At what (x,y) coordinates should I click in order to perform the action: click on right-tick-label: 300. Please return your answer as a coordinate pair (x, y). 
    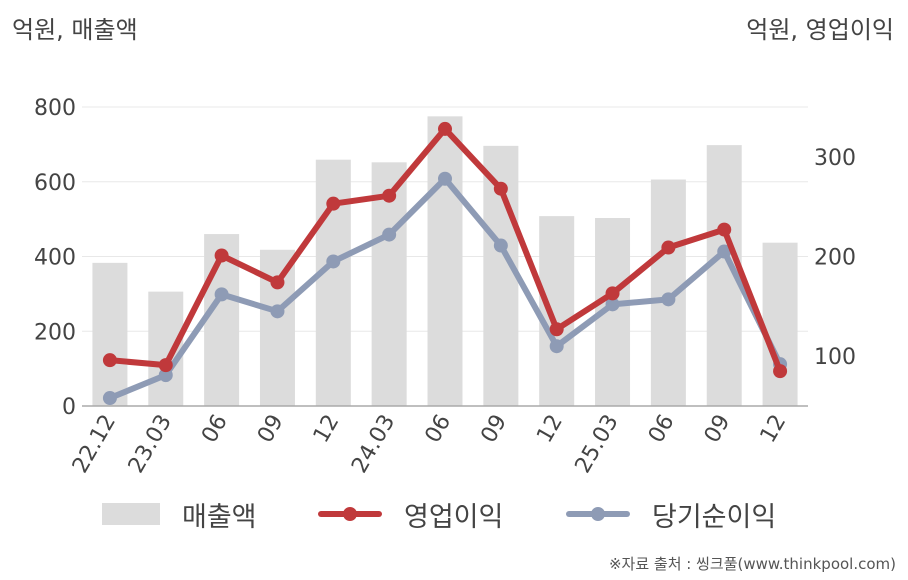
    Looking at the image, I should click on (835, 158).